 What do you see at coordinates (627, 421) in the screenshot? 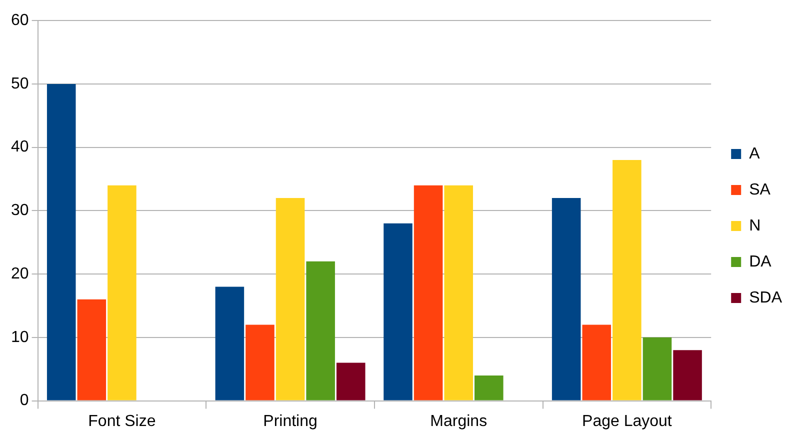
I see `x-tick-label: Page Layout` at bounding box center [627, 421].